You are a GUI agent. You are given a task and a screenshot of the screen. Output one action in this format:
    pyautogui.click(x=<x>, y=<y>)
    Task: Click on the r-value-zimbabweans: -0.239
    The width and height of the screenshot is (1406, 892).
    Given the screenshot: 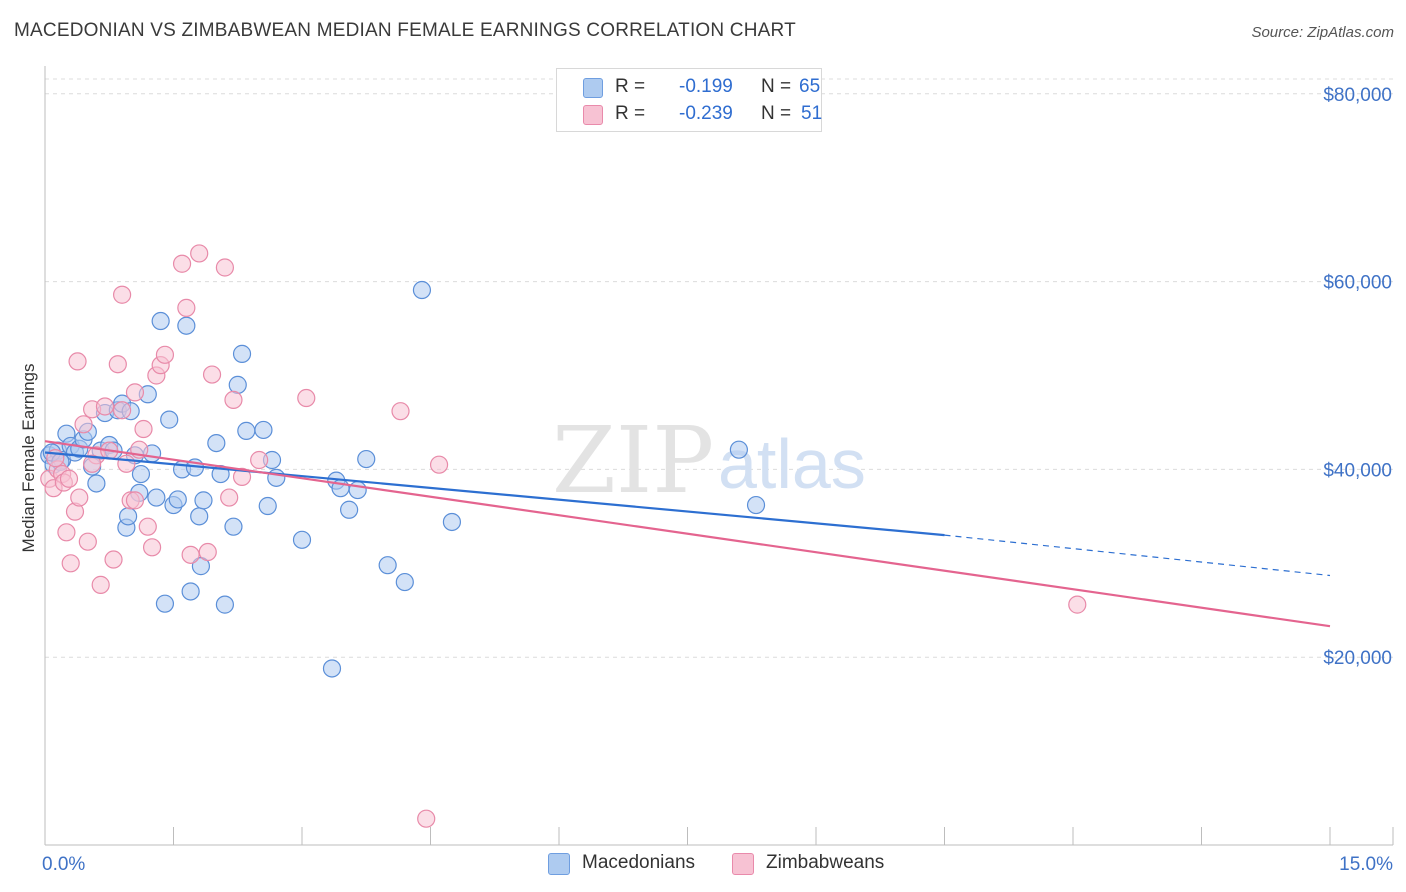 What is the action you would take?
    pyautogui.click(x=706, y=113)
    